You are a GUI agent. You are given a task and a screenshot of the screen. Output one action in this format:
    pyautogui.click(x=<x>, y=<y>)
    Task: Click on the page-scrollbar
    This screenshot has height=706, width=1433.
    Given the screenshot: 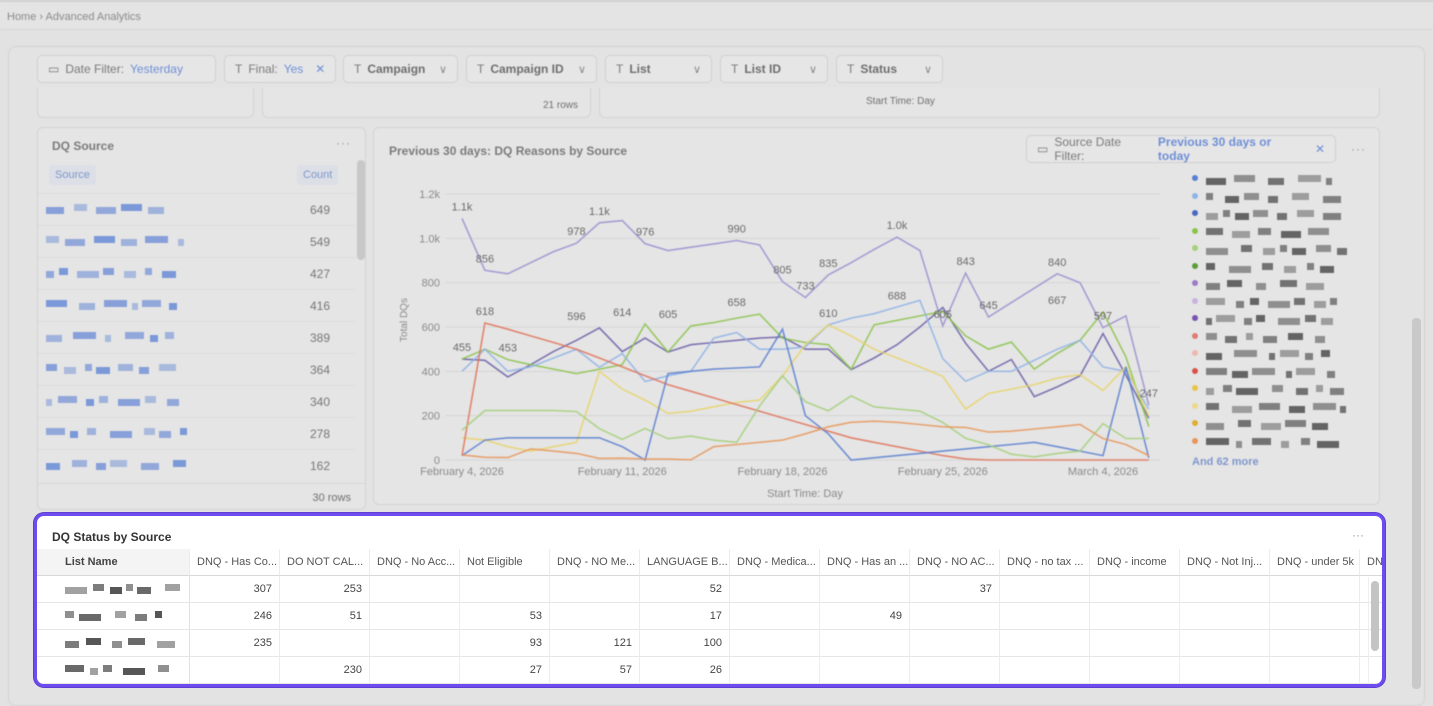 What is the action you would take?
    pyautogui.click(x=1416, y=503)
    